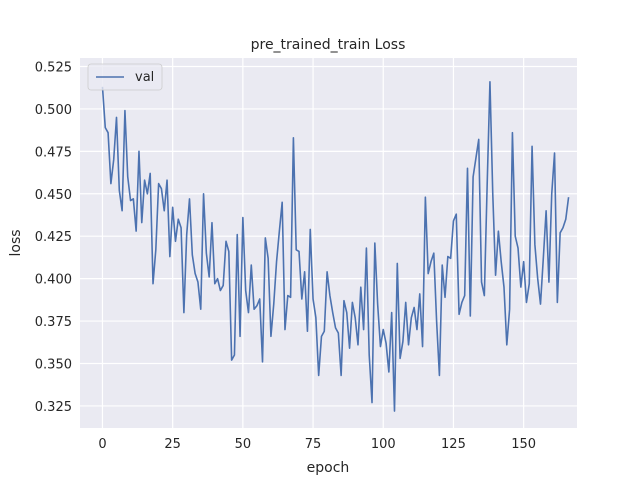 This screenshot has height=480, width=640. What do you see at coordinates (453, 444) in the screenshot?
I see `x-tick-label: 125` at bounding box center [453, 444].